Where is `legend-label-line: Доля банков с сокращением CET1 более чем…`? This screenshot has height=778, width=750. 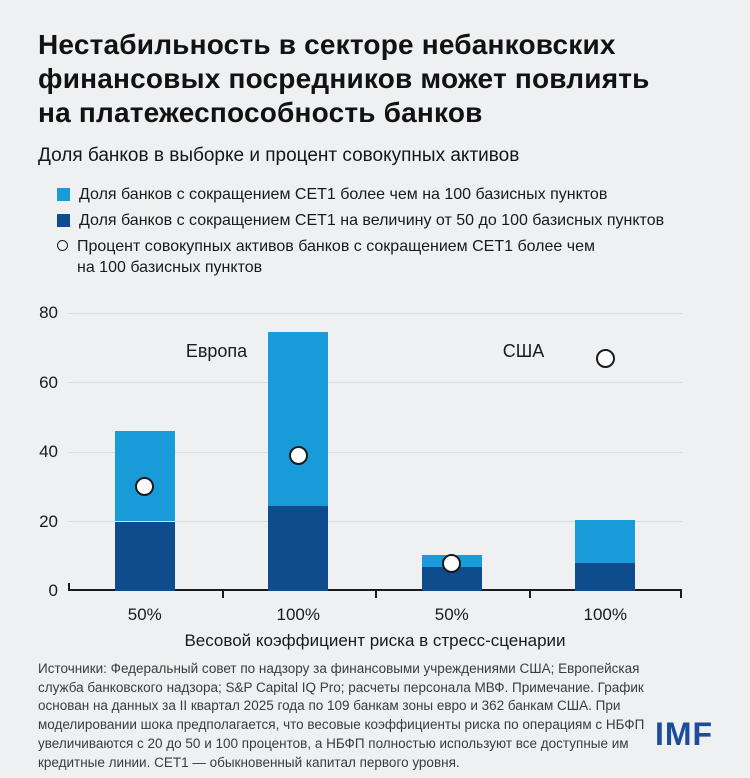 legend-label-line: Доля банков с сокращением CET1 более чем… is located at coordinates (343, 194).